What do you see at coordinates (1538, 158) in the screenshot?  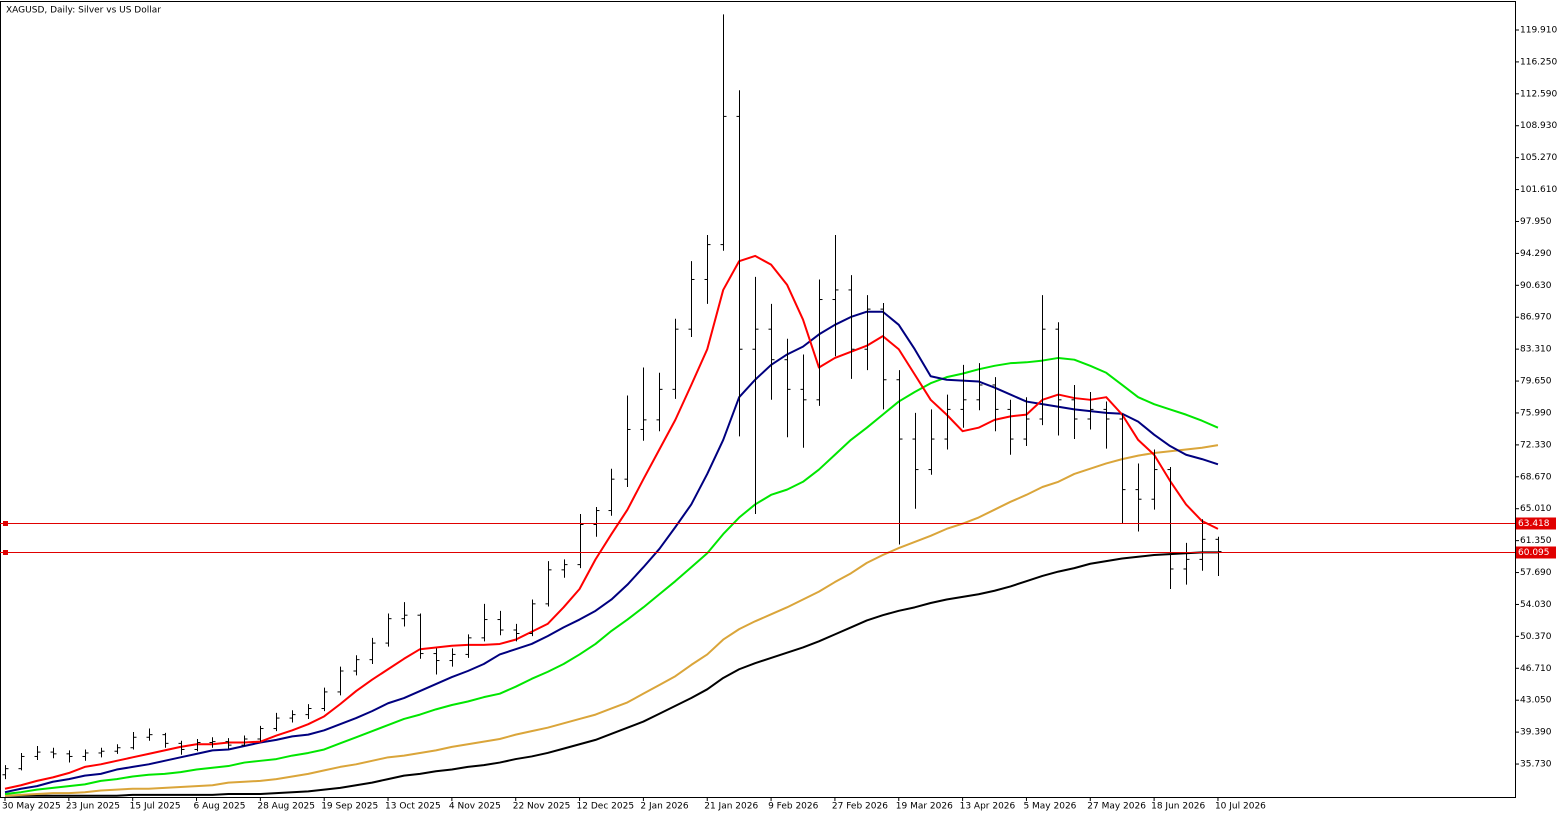 I see `y-tick-label: 105.270` at bounding box center [1538, 158].